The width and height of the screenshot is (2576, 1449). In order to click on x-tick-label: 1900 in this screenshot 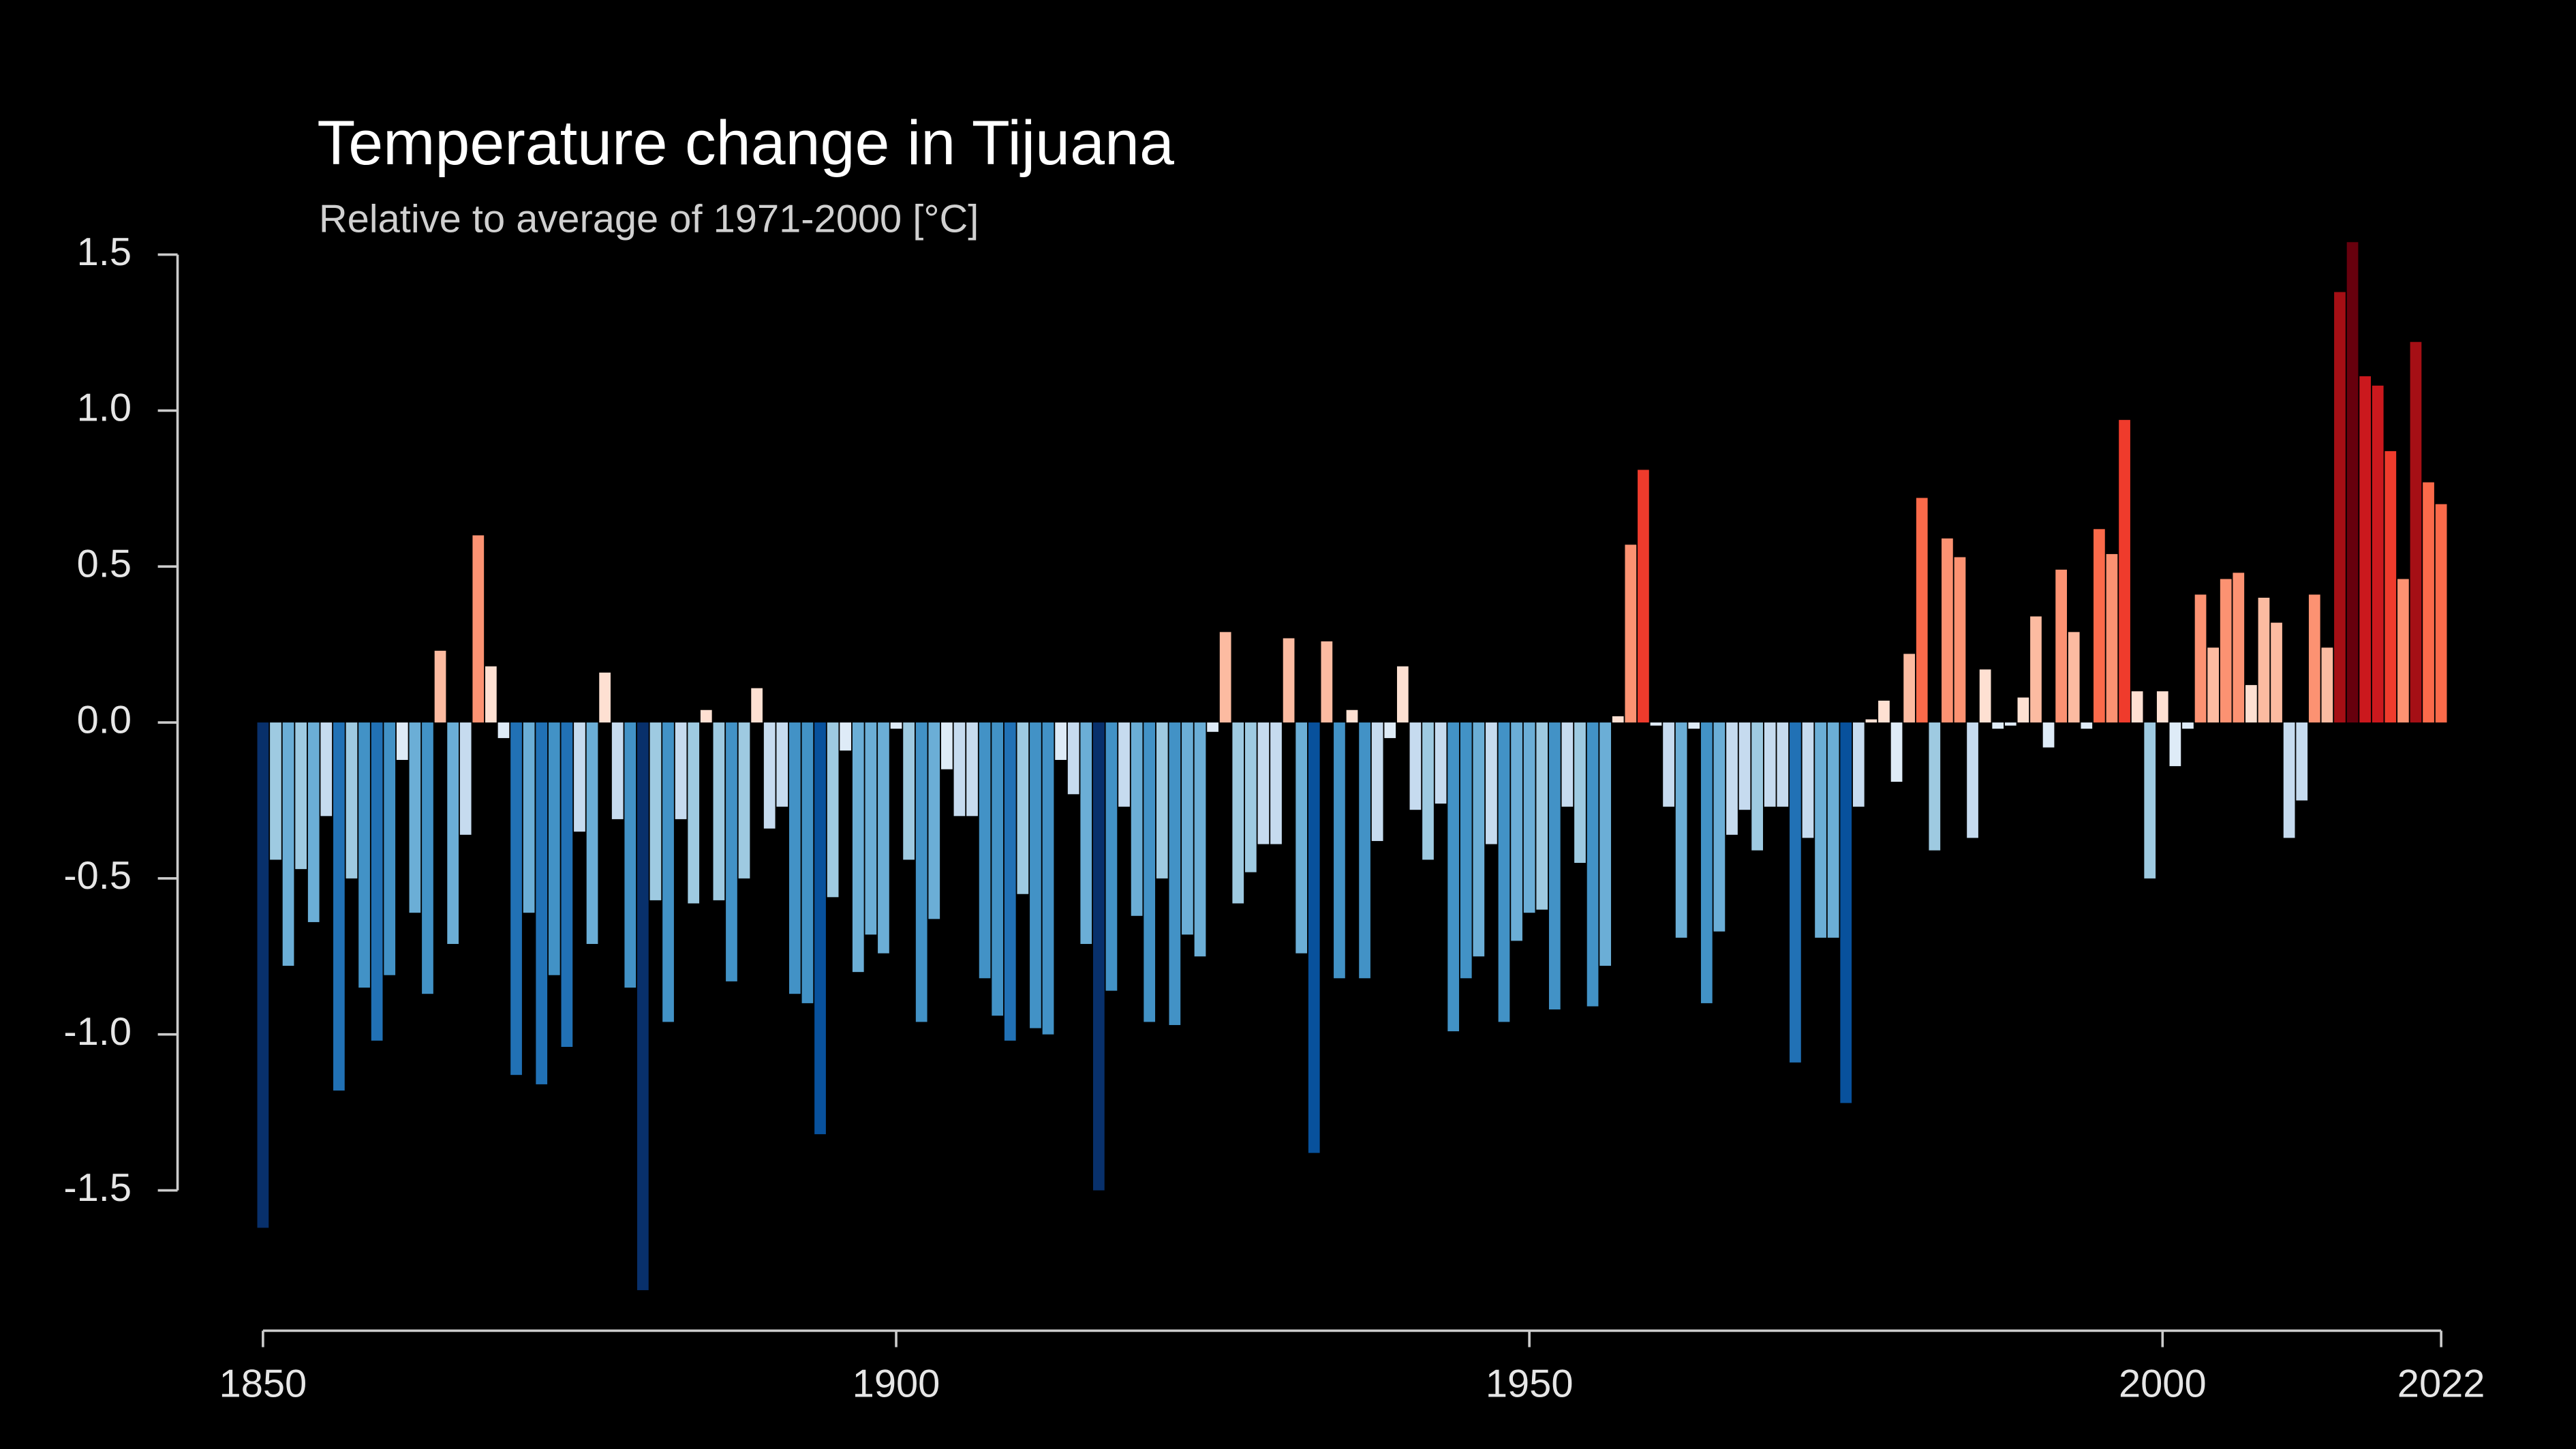, I will do `click(897, 1384)`.